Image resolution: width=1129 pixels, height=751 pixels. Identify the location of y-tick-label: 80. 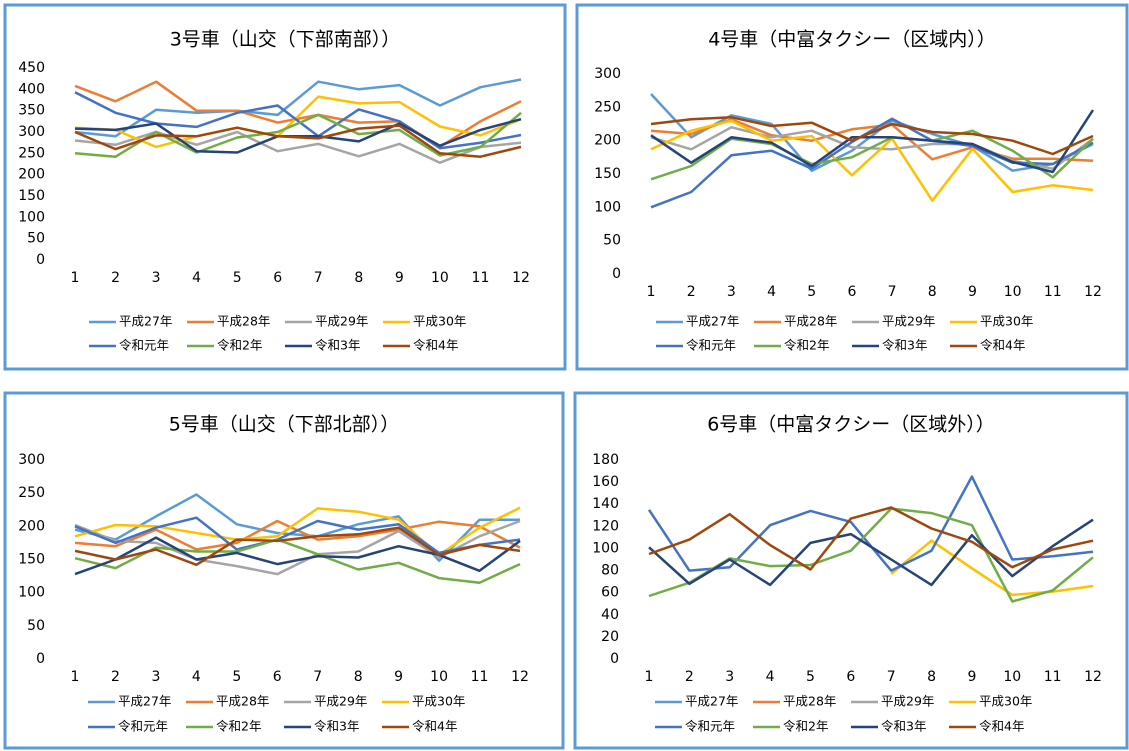
(610, 571).